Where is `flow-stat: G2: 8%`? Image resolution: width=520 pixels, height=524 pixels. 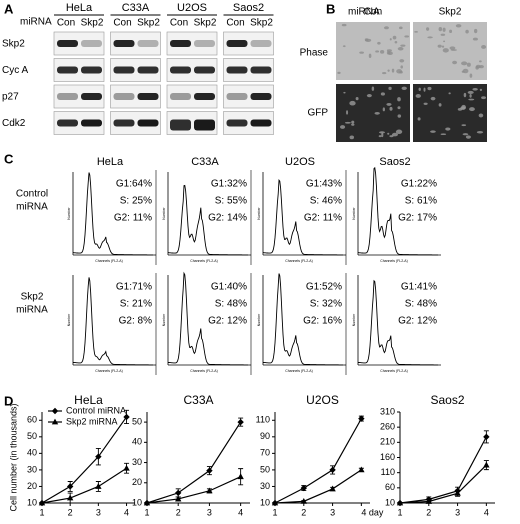
flow-stat: G2: 8% is located at coordinates (135, 321).